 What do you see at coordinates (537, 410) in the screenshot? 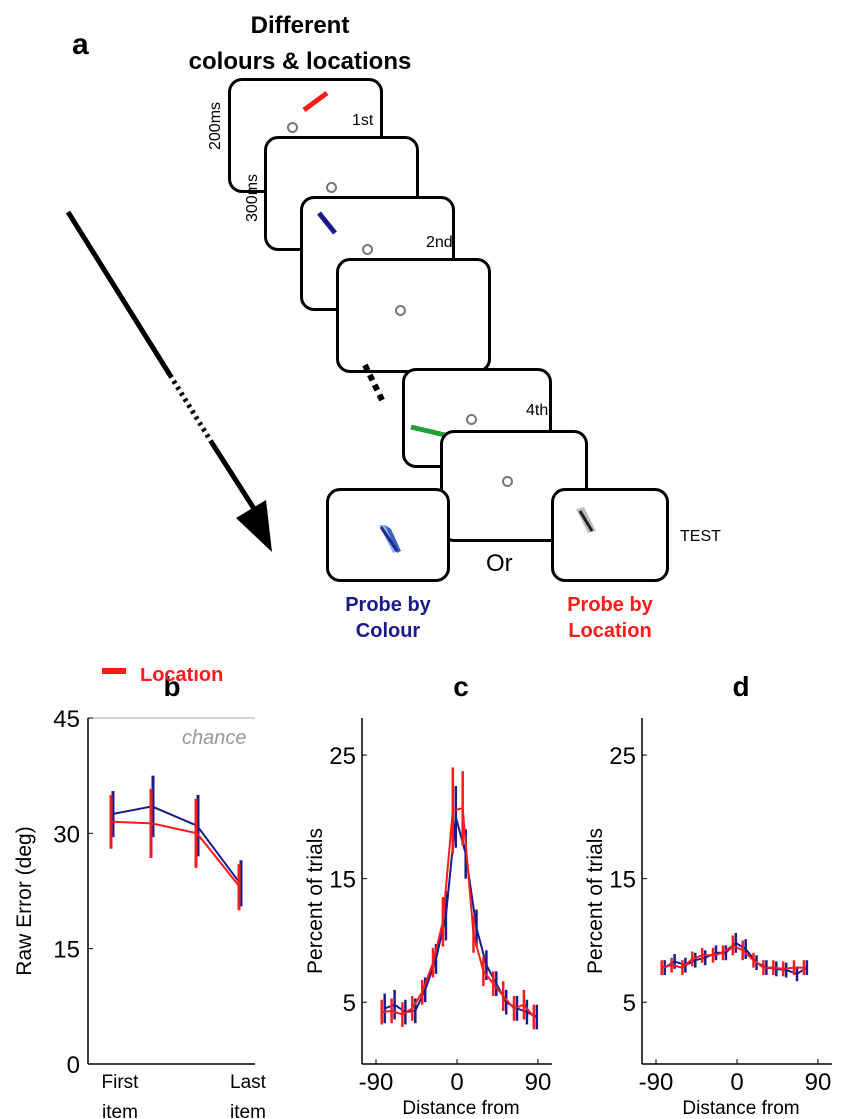
I see `order-label-4th: 4th` at bounding box center [537, 410].